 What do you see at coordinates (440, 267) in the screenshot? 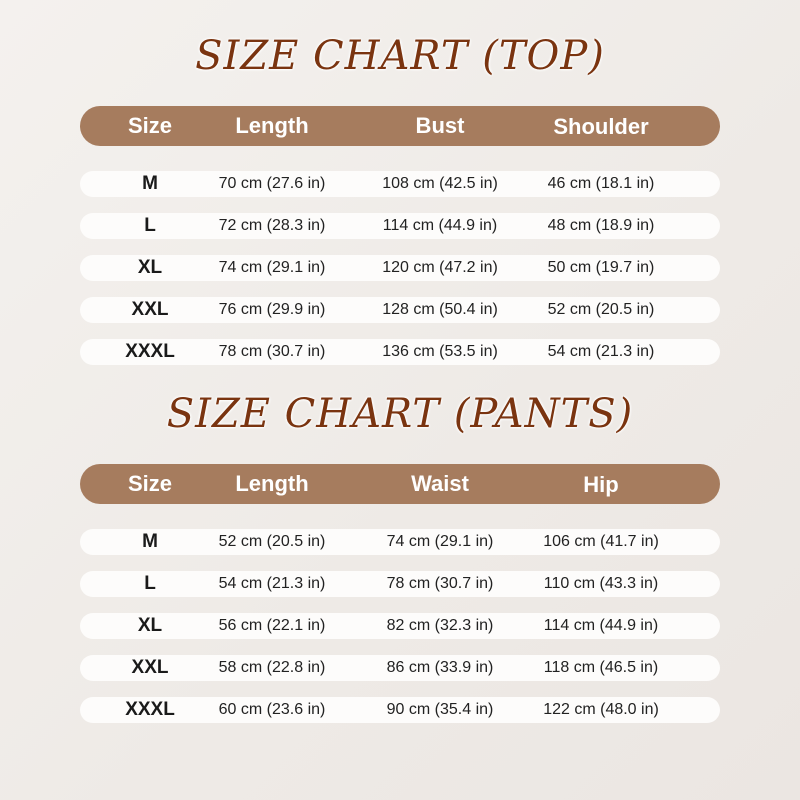
I see `measurement-cell: 120 cm (47.2 in)` at bounding box center [440, 267].